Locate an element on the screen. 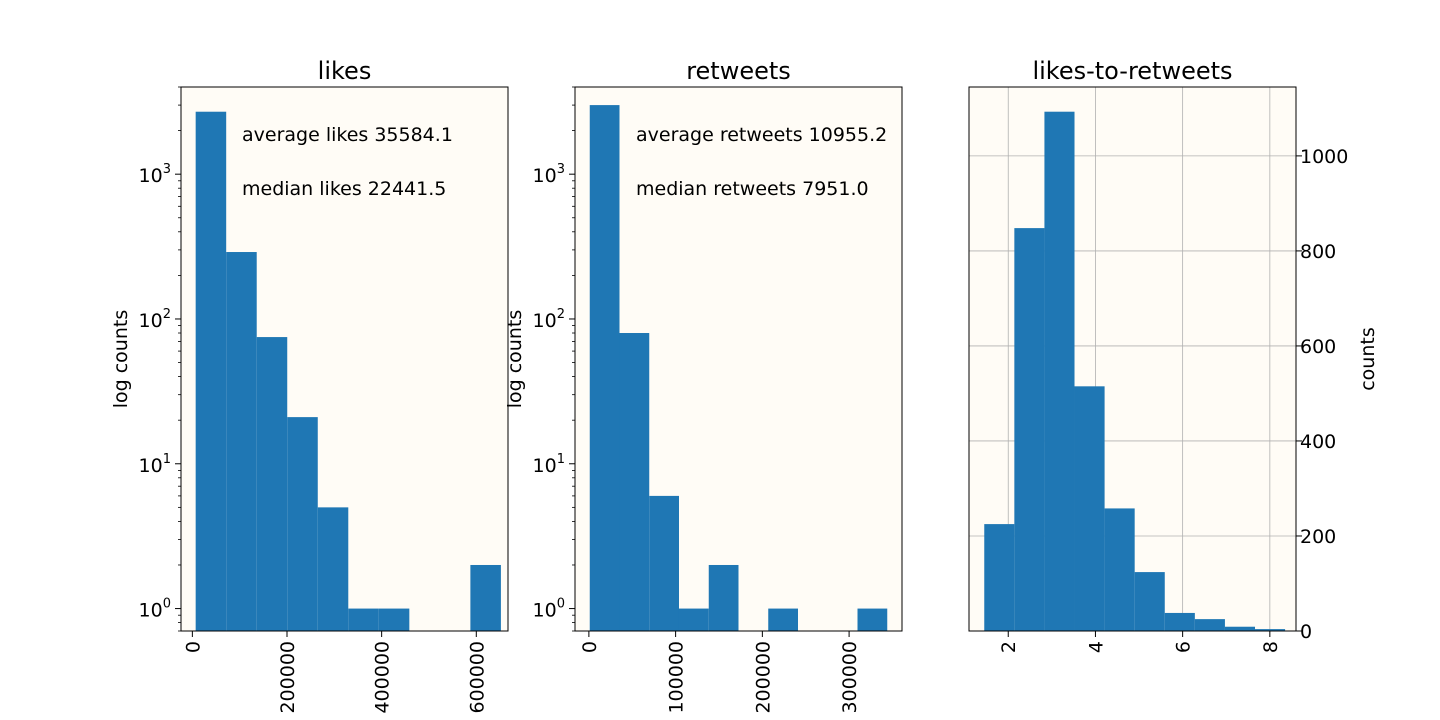  x-tick-label: 4 is located at coordinates (1096, 647).